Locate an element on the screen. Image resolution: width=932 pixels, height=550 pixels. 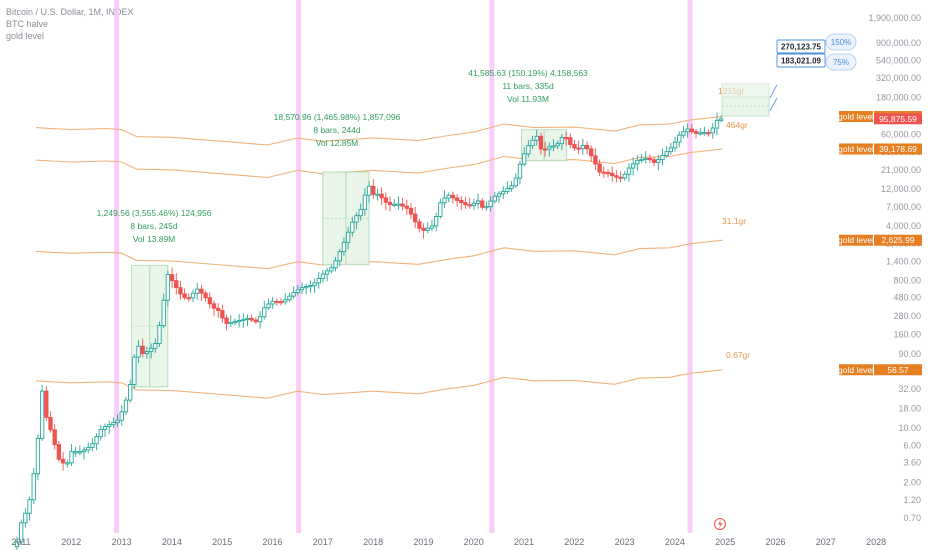
x-tick-label: 2021 is located at coordinates (524, 542).